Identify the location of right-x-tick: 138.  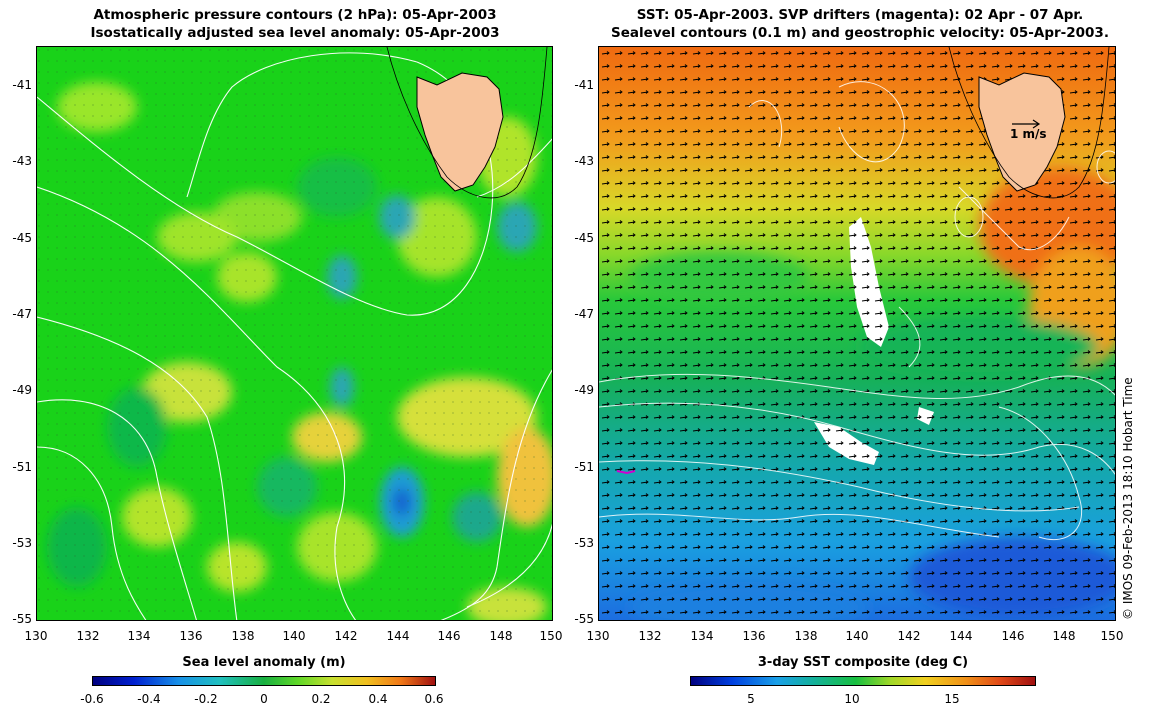
(806, 636).